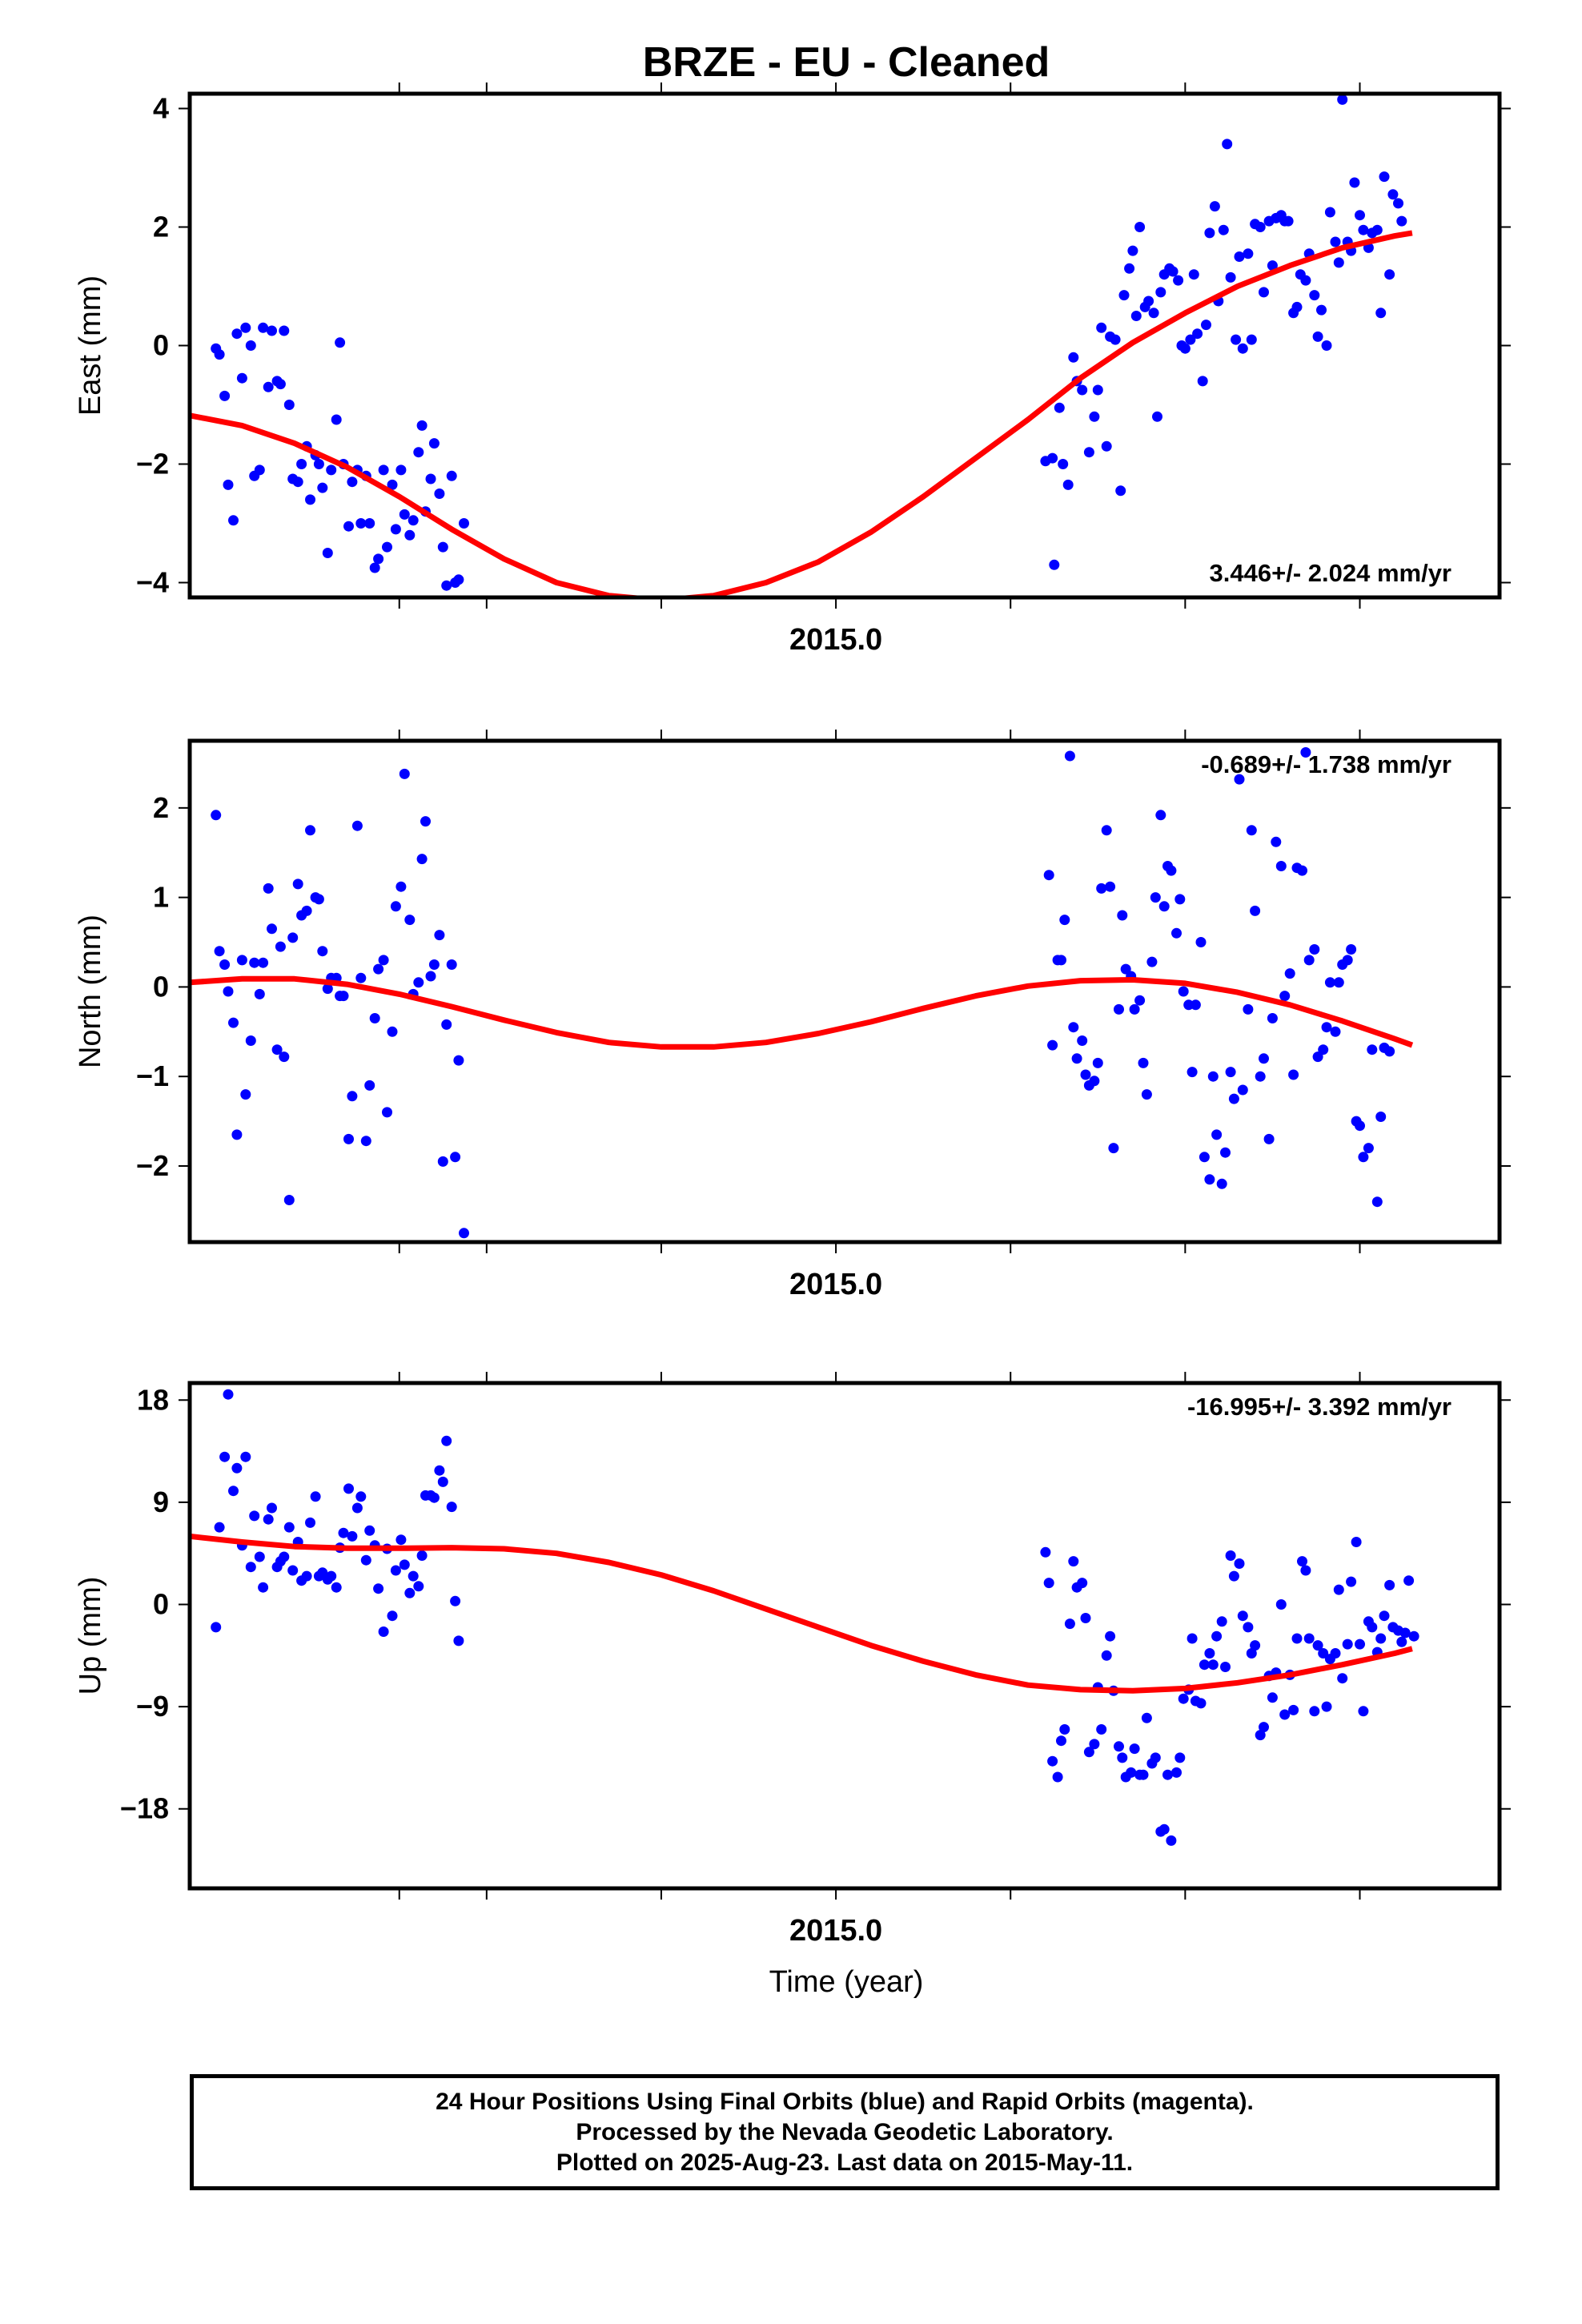 The height and width of the screenshot is (2324, 1582). What do you see at coordinates (802, 1013) in the screenshot?
I see `model-curve` at bounding box center [802, 1013].